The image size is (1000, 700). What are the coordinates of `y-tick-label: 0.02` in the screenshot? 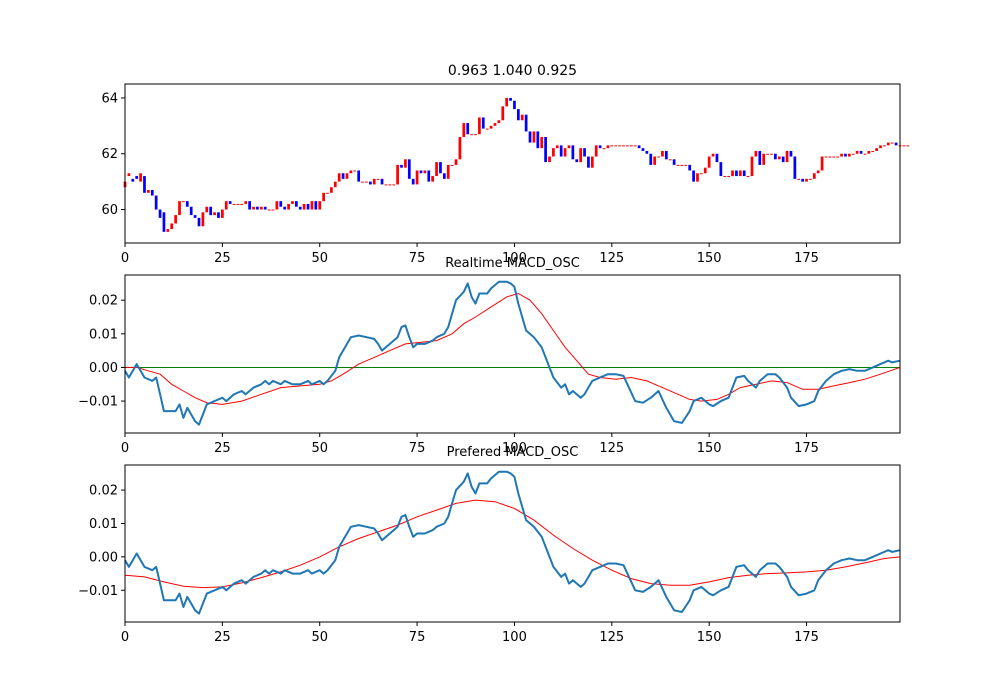 It's located at (103, 491).